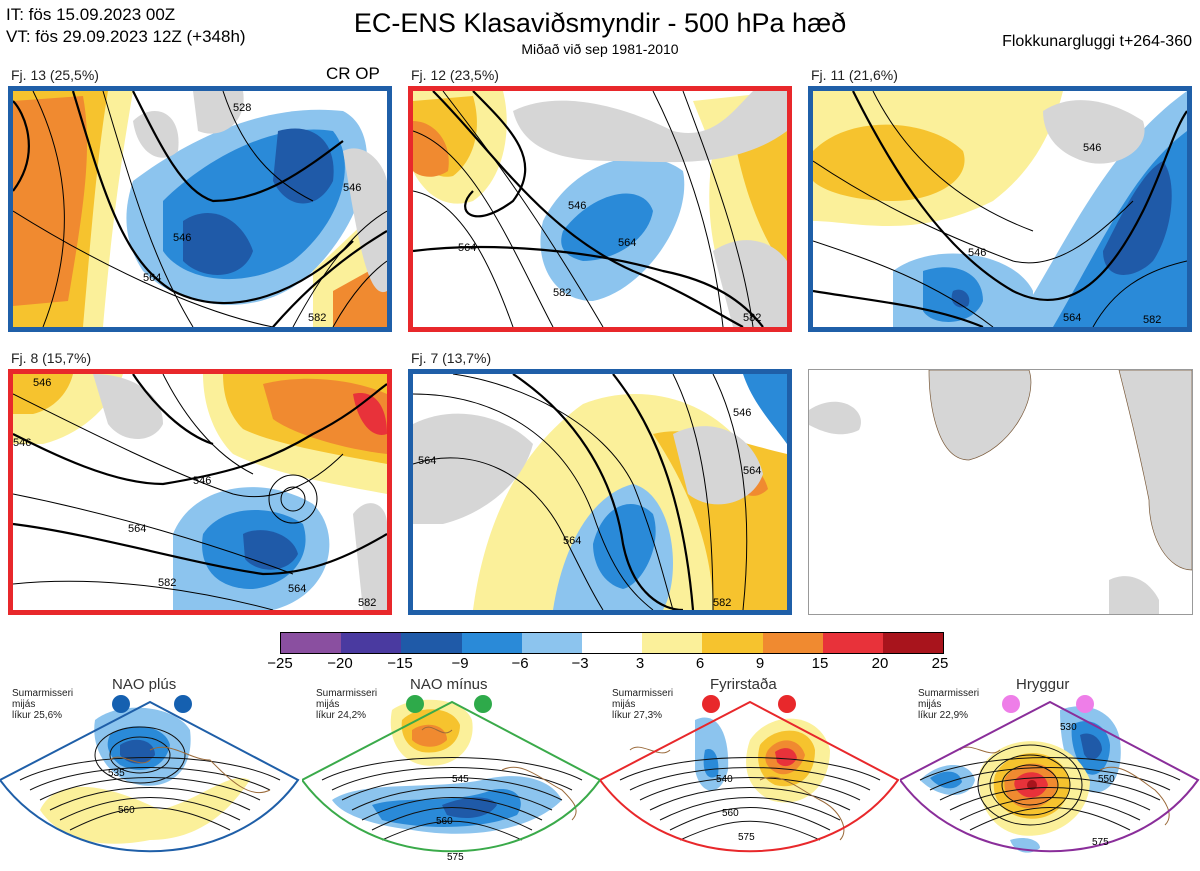 This screenshot has width=1200, height=871. What do you see at coordinates (126, 810) in the screenshot?
I see `contour-label-r1: 560` at bounding box center [126, 810].